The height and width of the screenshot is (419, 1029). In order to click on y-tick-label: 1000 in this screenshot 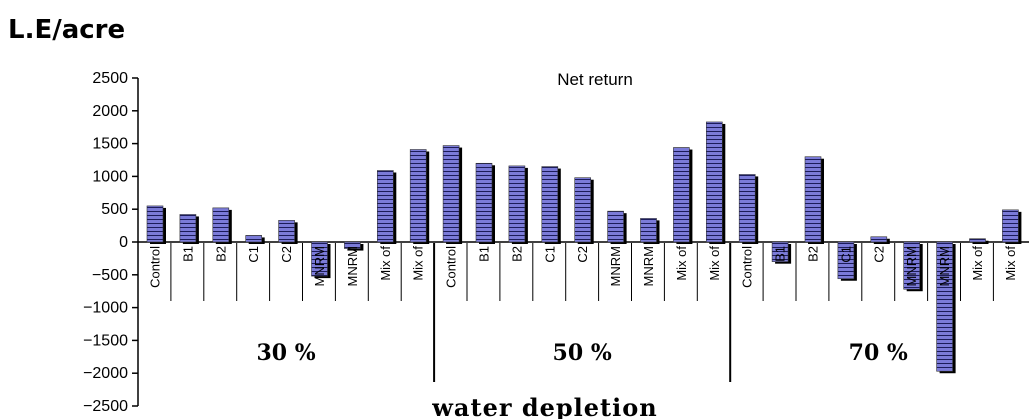, I will do `click(110, 176)`.